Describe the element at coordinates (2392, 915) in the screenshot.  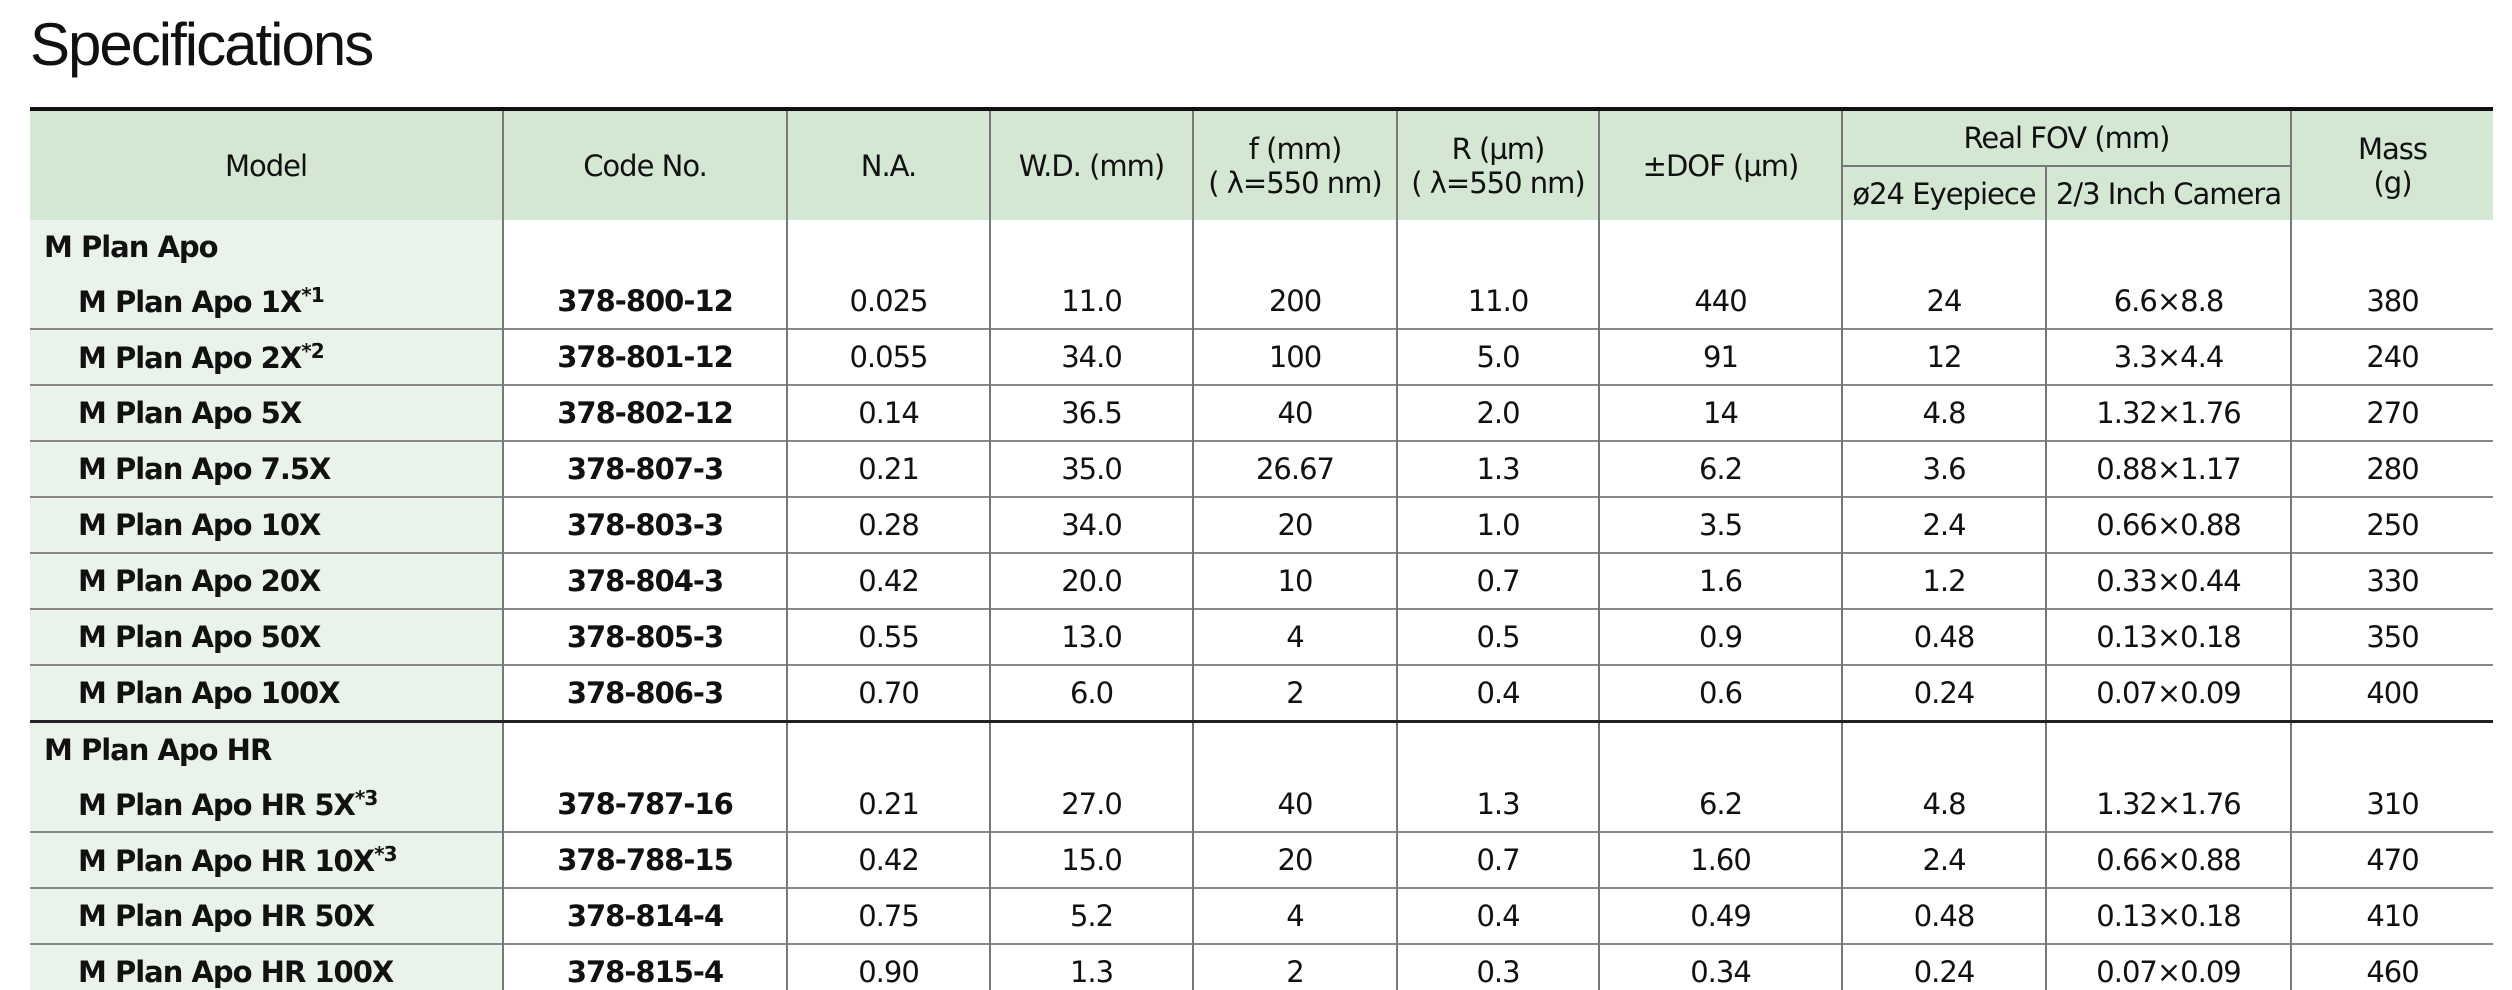
I see `cell: 410` at that location.